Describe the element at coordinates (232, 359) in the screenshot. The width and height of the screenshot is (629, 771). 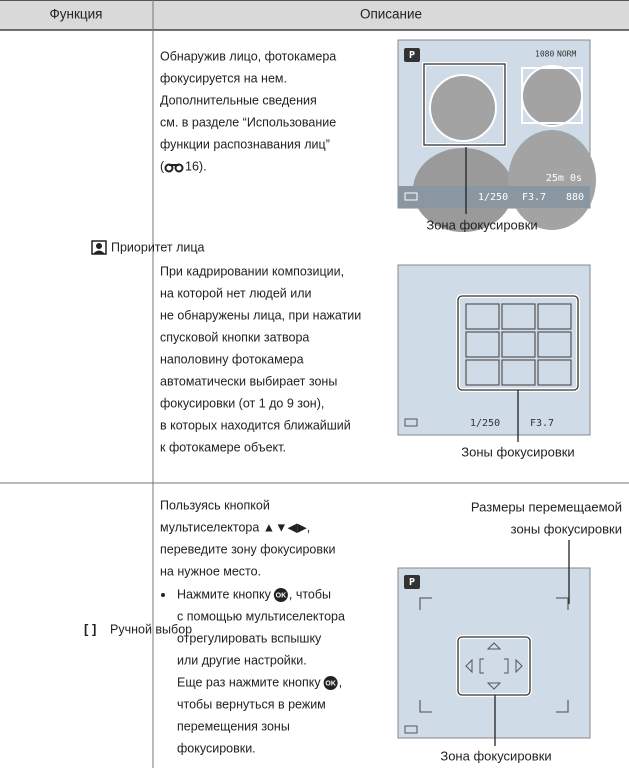
I see `text-line: наполовину фотокамера` at that location.